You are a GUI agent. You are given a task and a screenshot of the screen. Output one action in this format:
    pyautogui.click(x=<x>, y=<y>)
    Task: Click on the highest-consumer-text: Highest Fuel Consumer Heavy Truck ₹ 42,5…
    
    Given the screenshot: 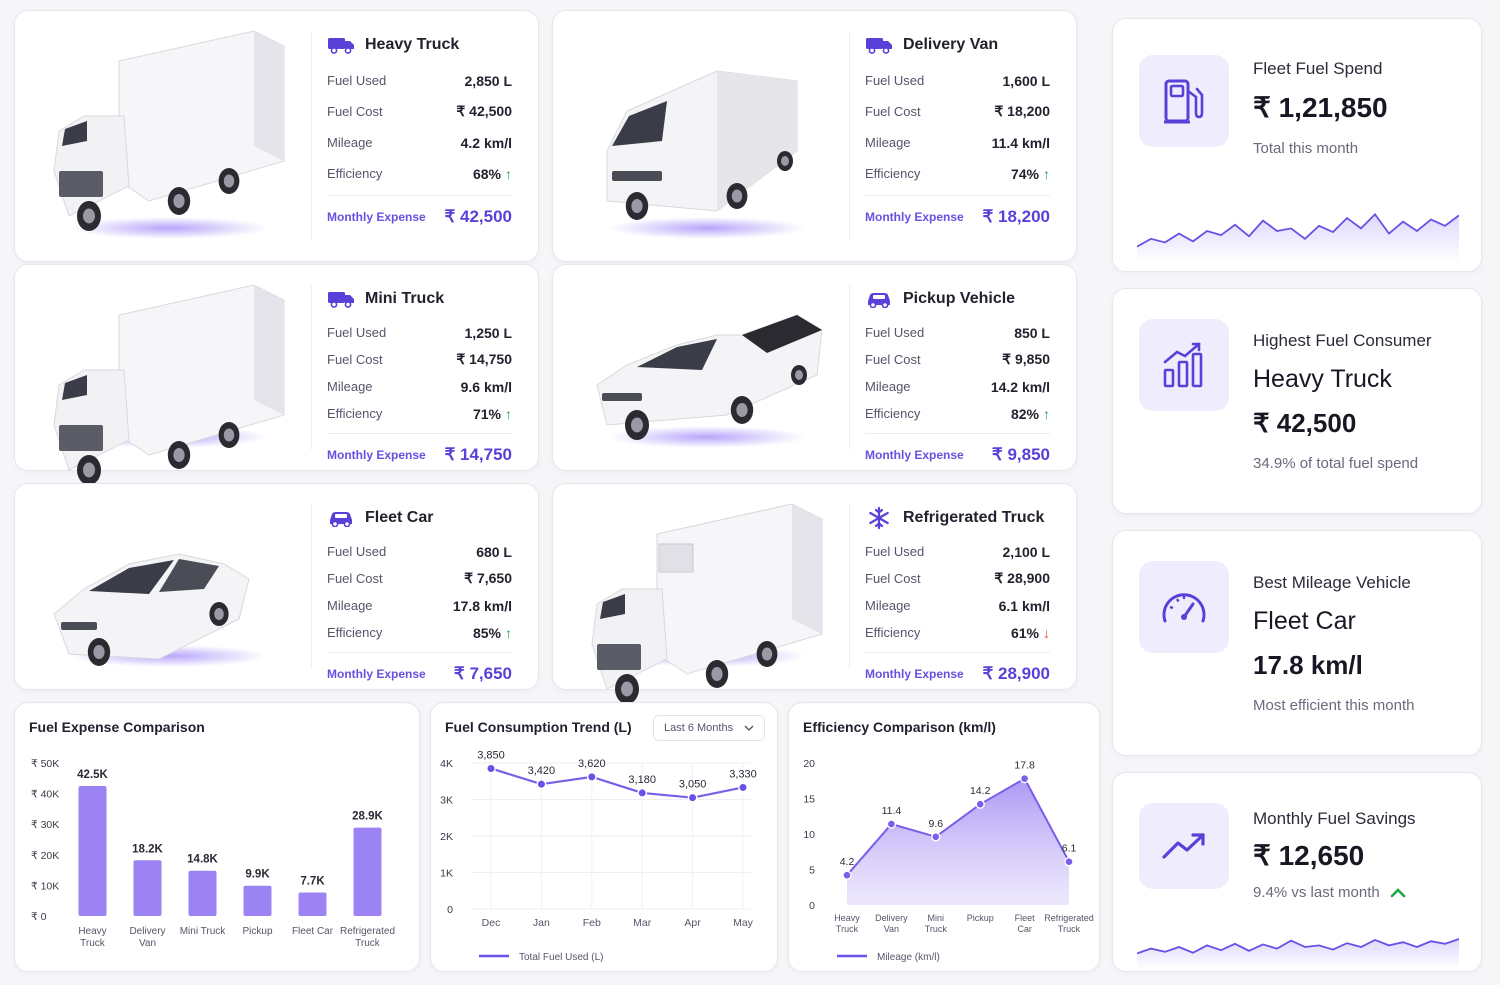 What is the action you would take?
    pyautogui.click(x=1342, y=401)
    